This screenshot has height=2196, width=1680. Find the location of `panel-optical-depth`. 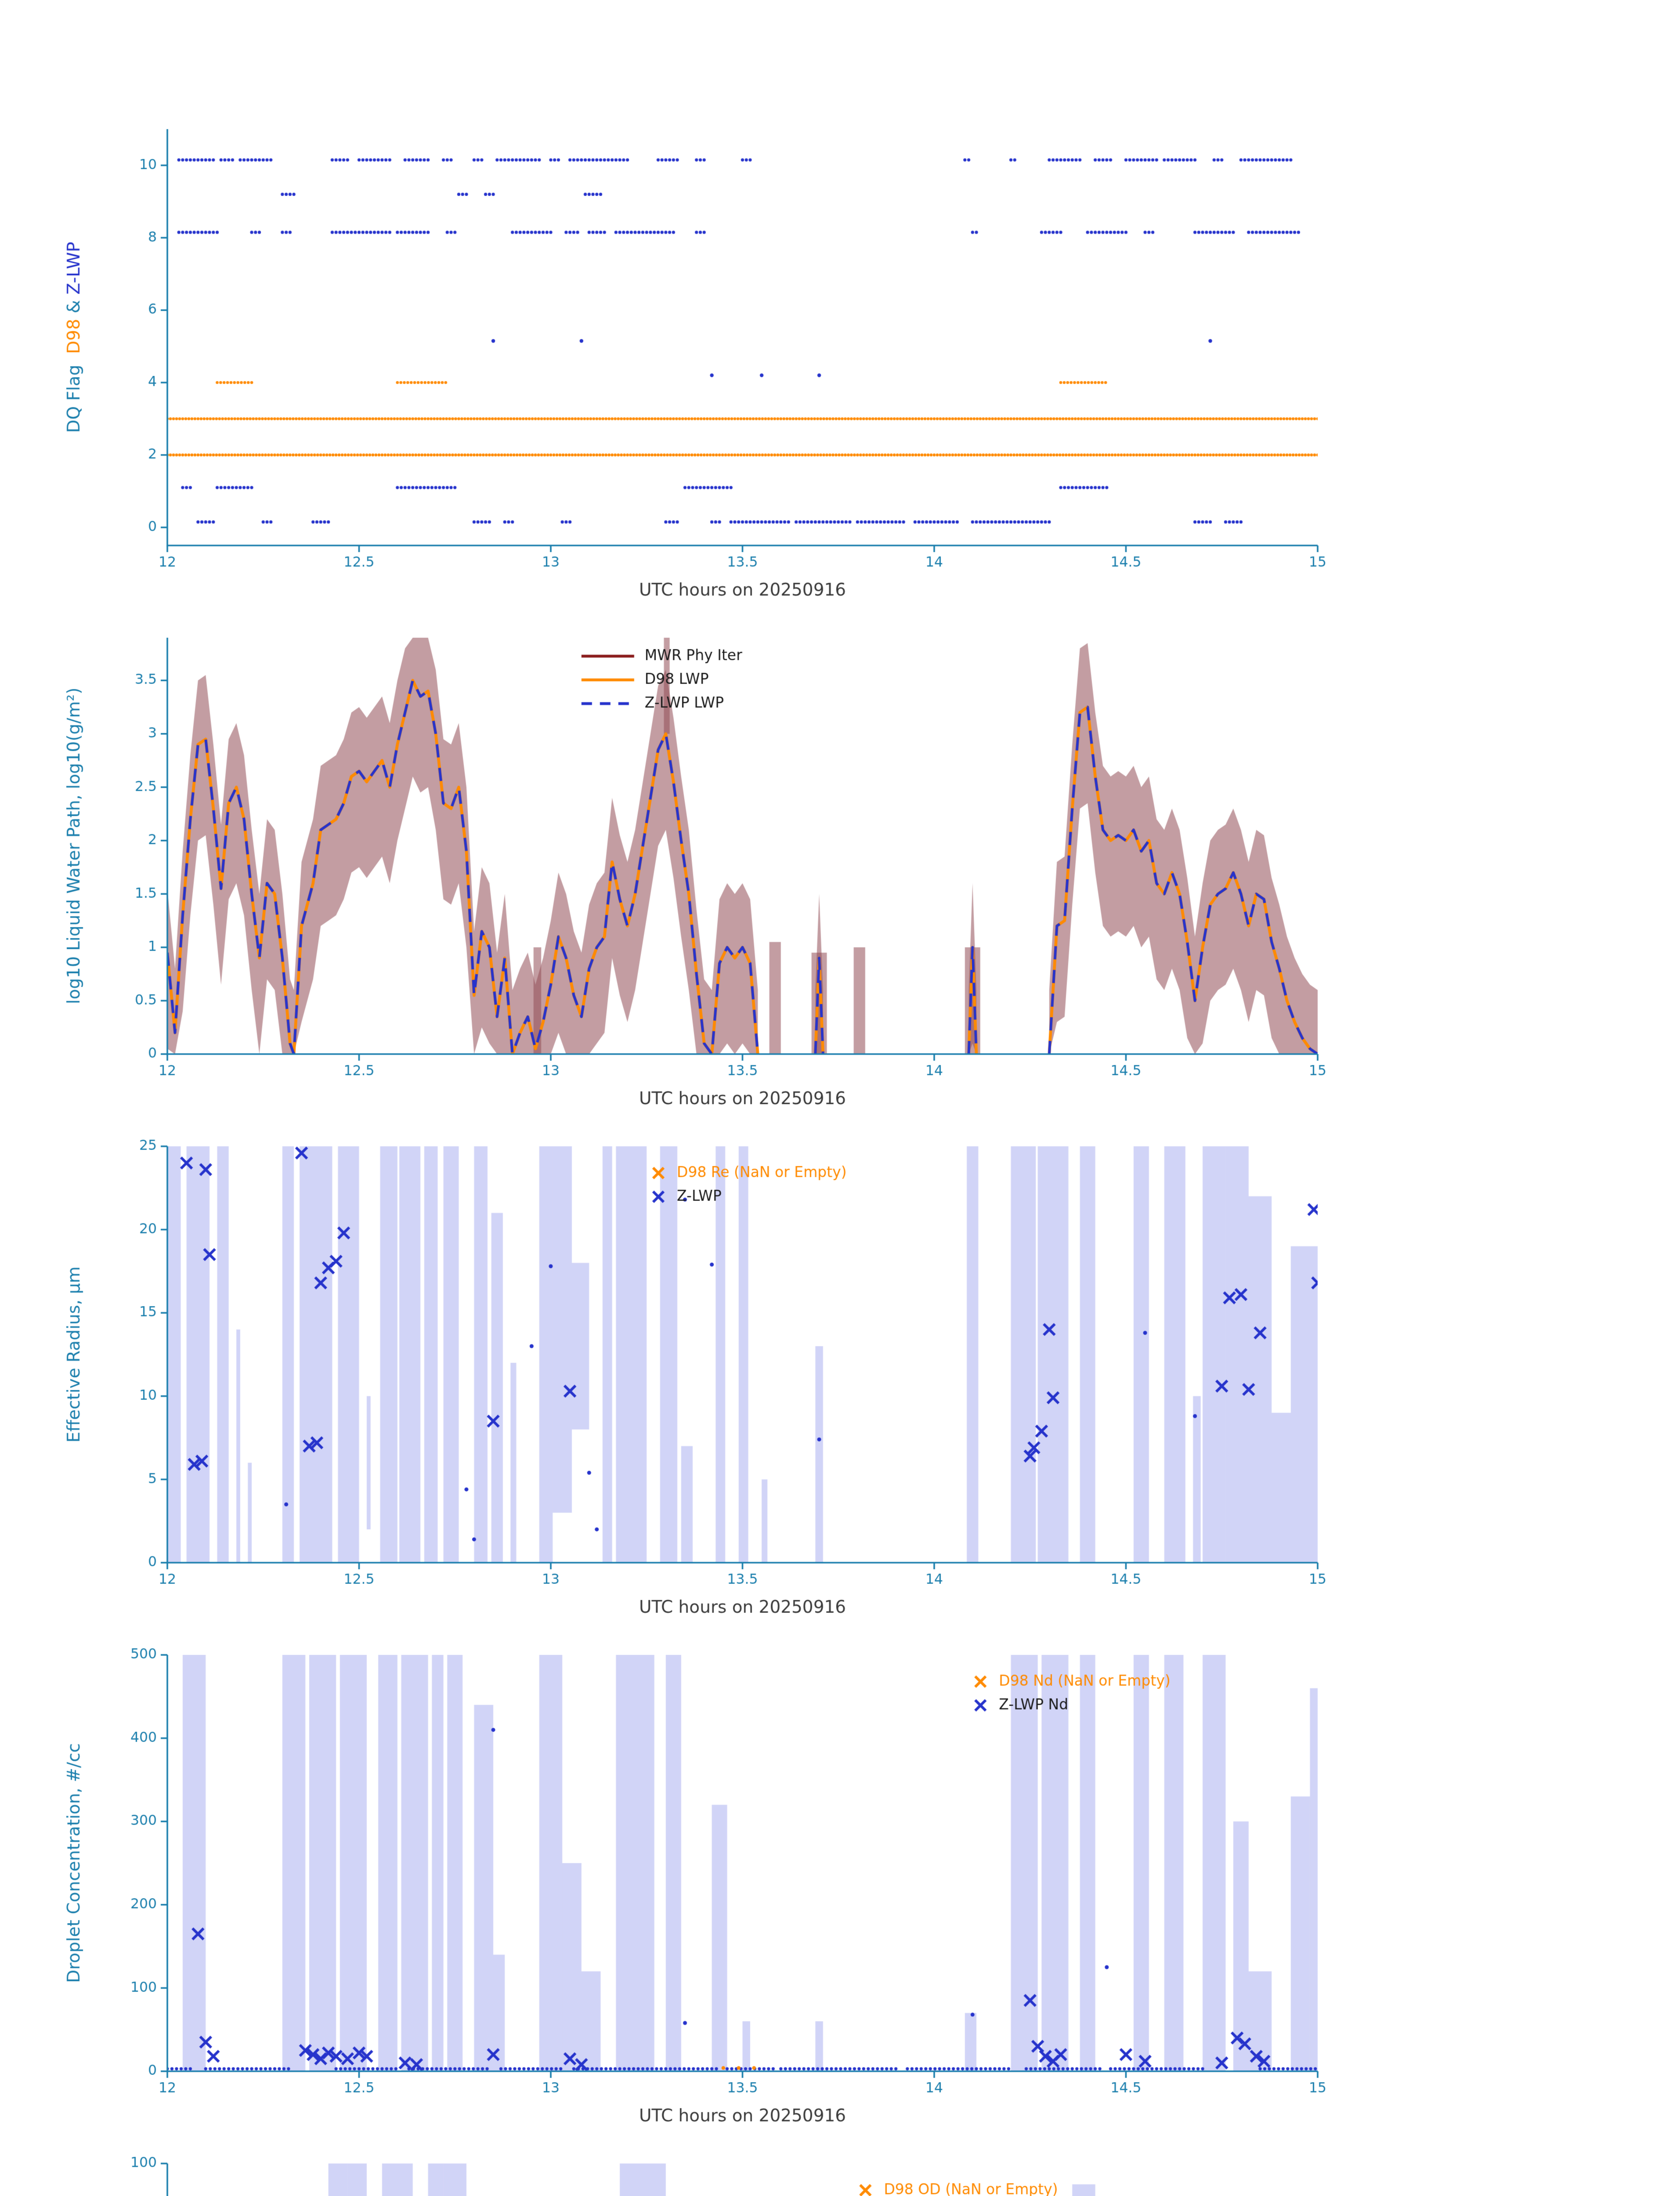

panel-optical-depth is located at coordinates (840, 2176).